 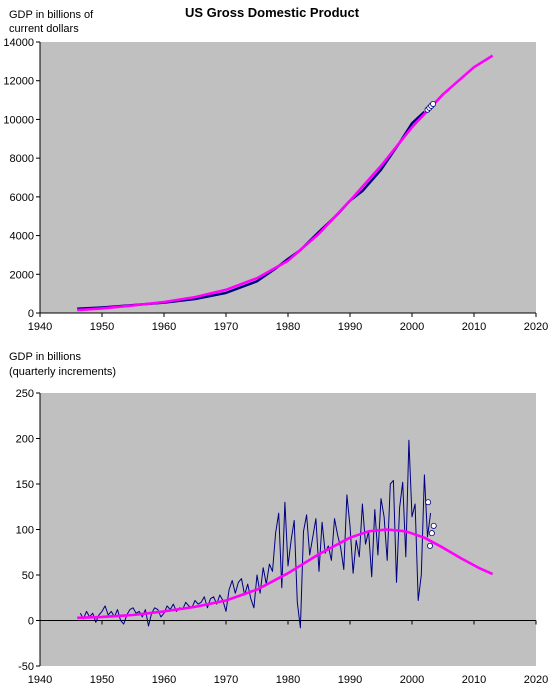 What do you see at coordinates (350, 680) in the screenshot?
I see `bottom-x-tick-label: 1990` at bounding box center [350, 680].